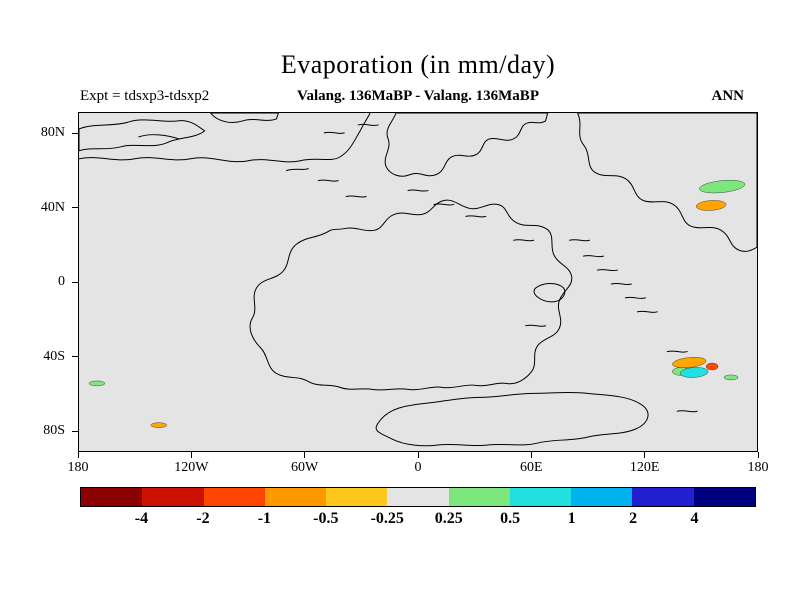 The width and height of the screenshot is (800, 600). Describe the element at coordinates (141, 518) in the screenshot. I see `colorbar-tick-label: -4` at that location.